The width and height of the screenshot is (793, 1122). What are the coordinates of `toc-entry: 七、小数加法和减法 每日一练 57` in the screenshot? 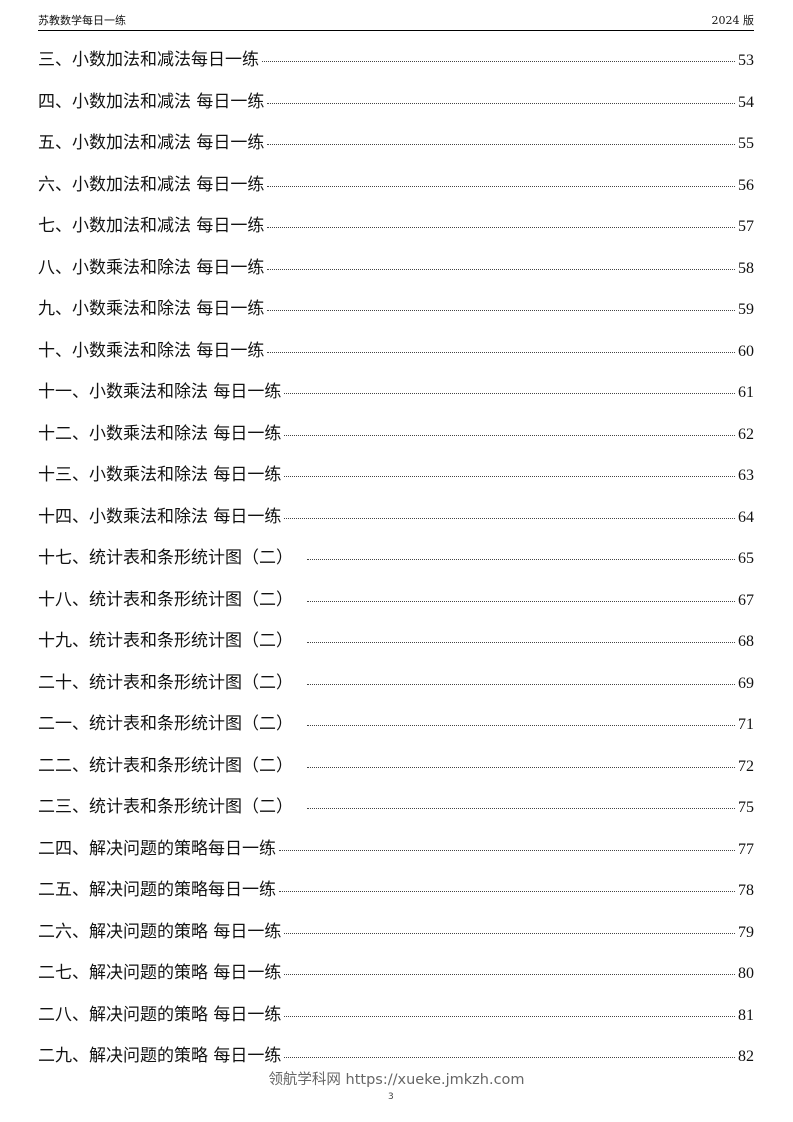 It's located at (396, 226).